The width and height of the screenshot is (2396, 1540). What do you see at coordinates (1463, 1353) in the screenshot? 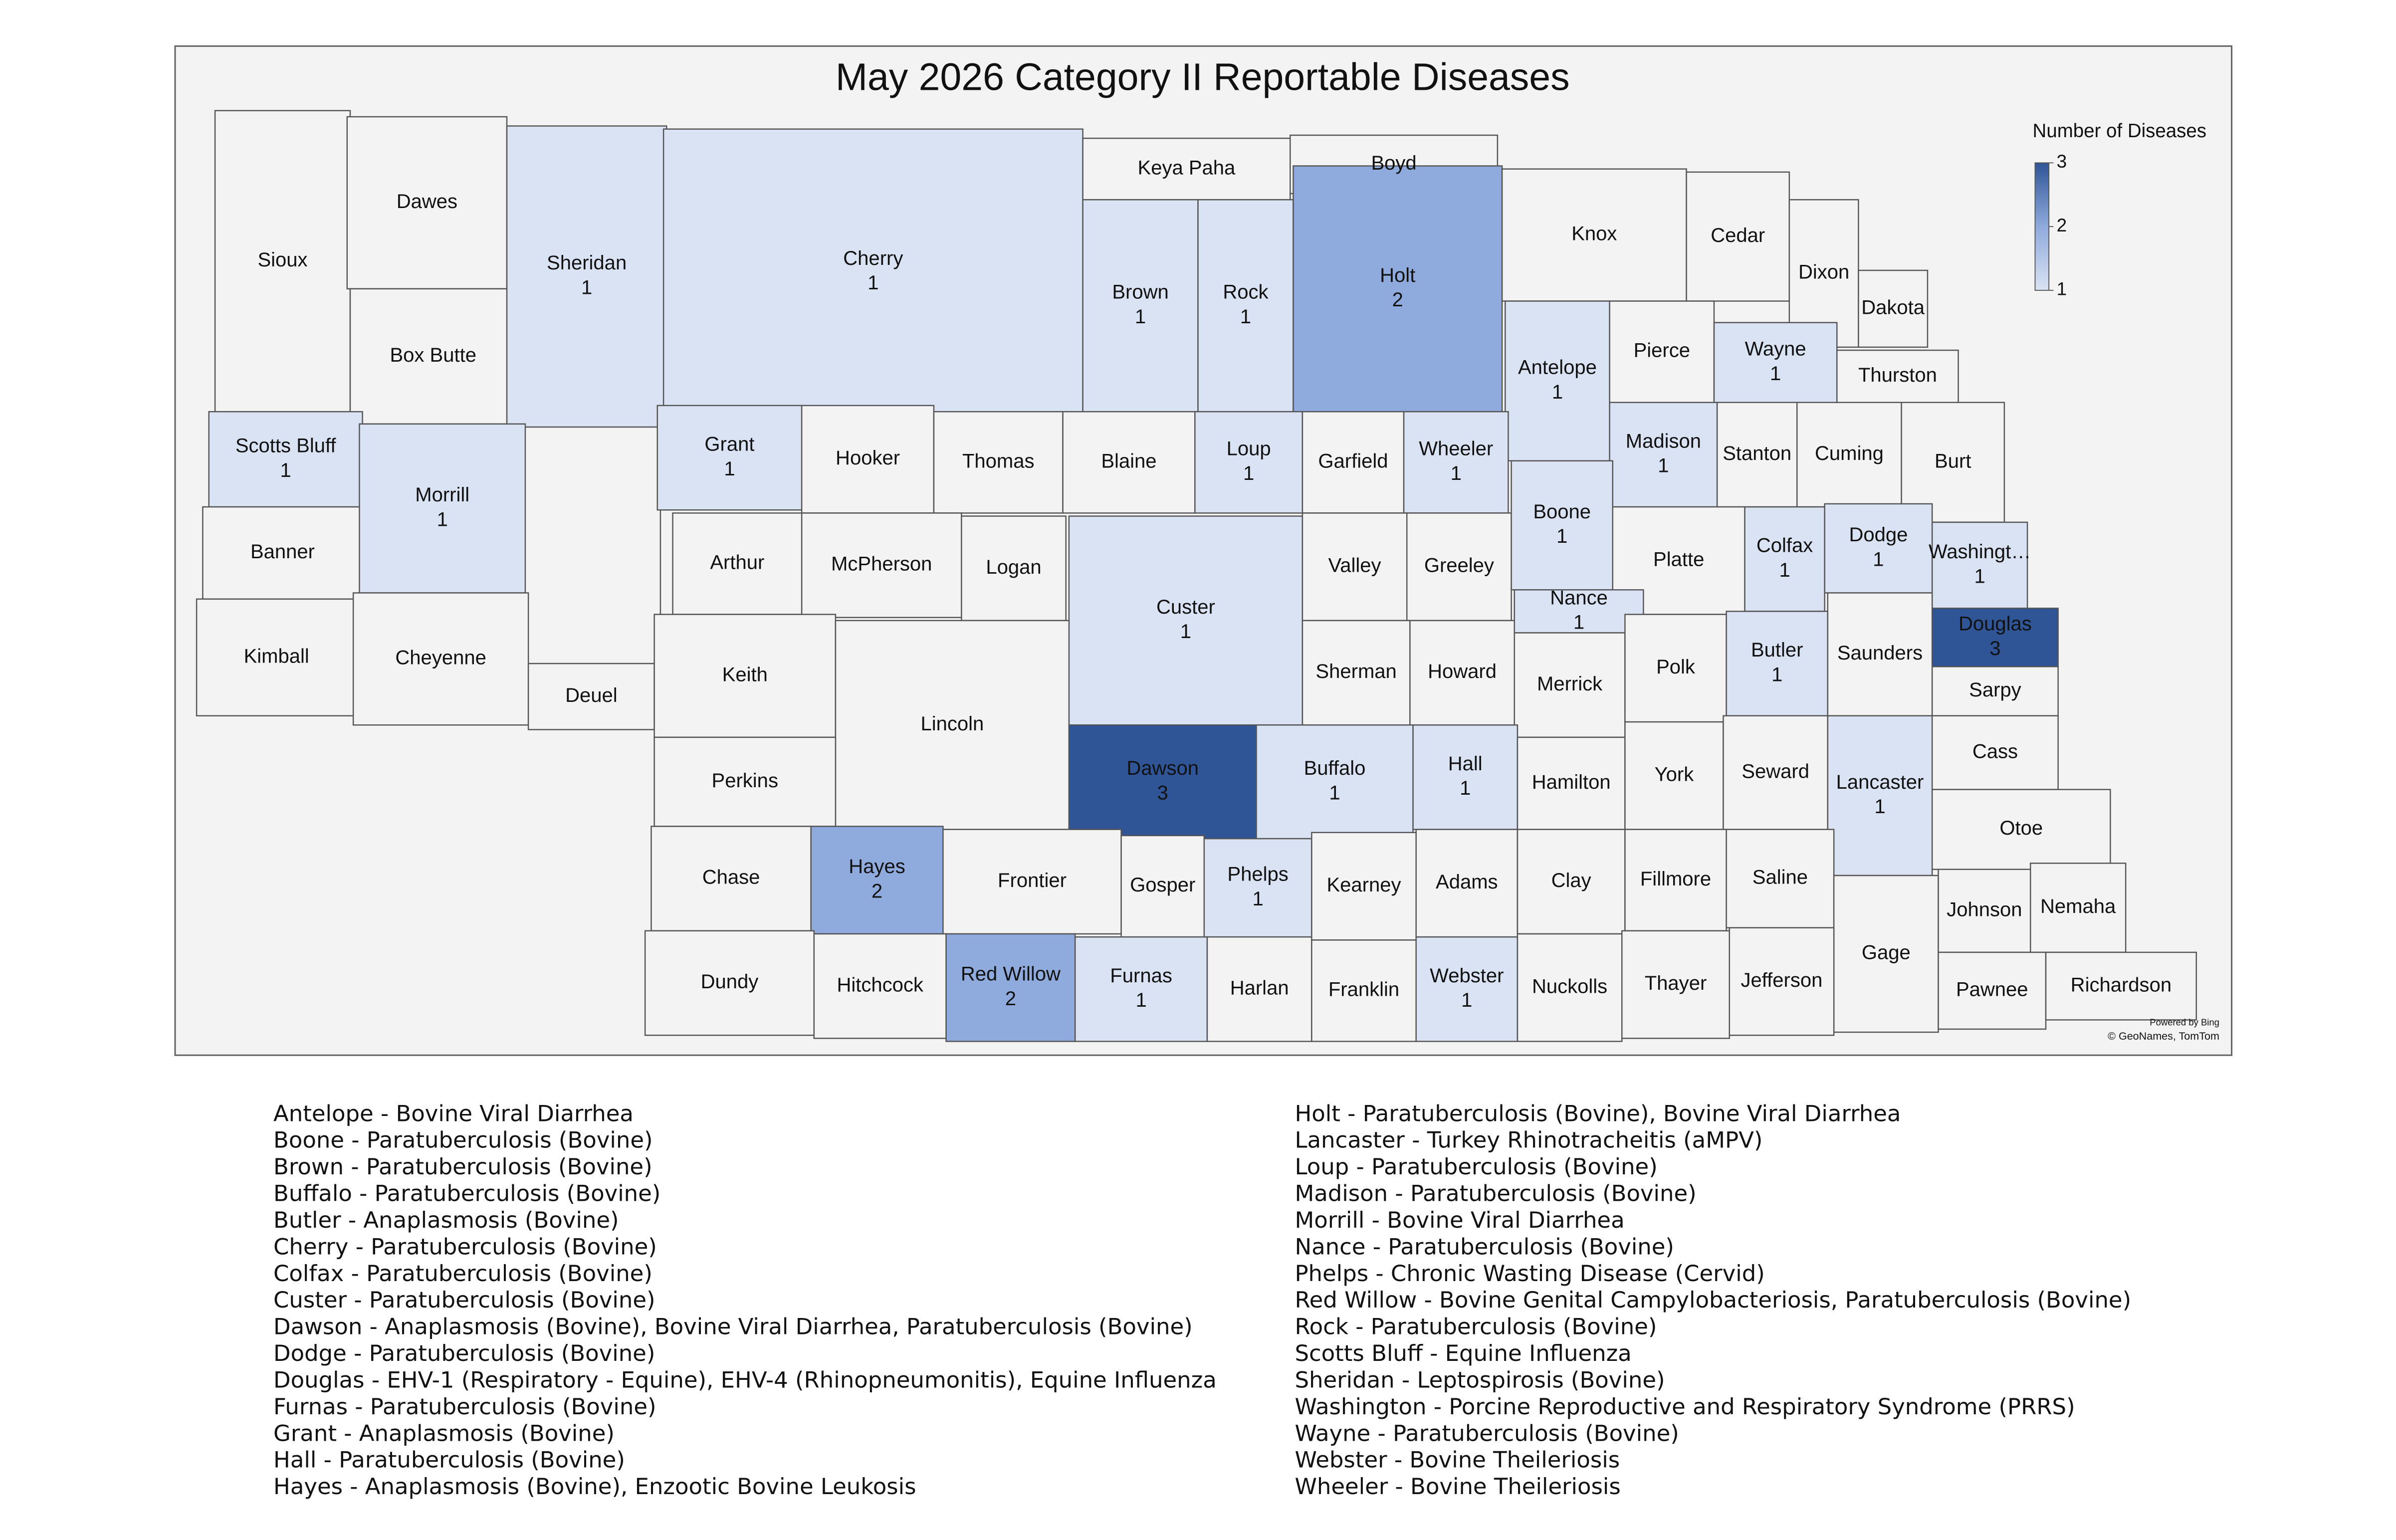
I see `disease-entry: Scotts Bluff - Equine Influenza` at bounding box center [1463, 1353].